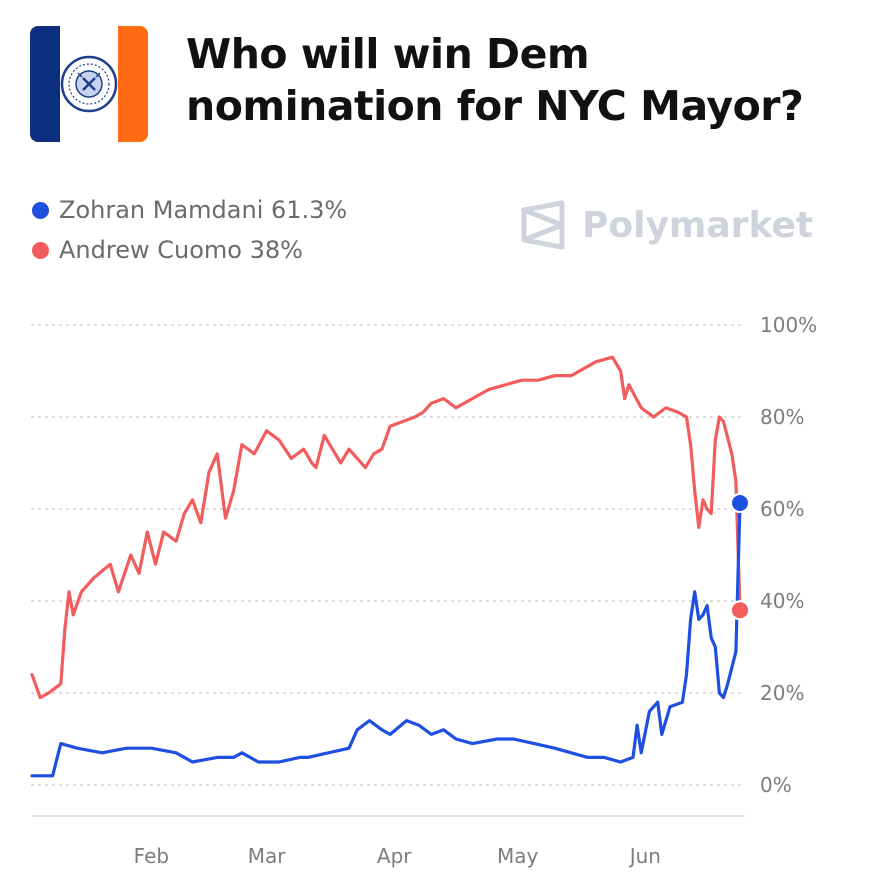  I want to click on nyc-seal-icon, so click(89, 84).